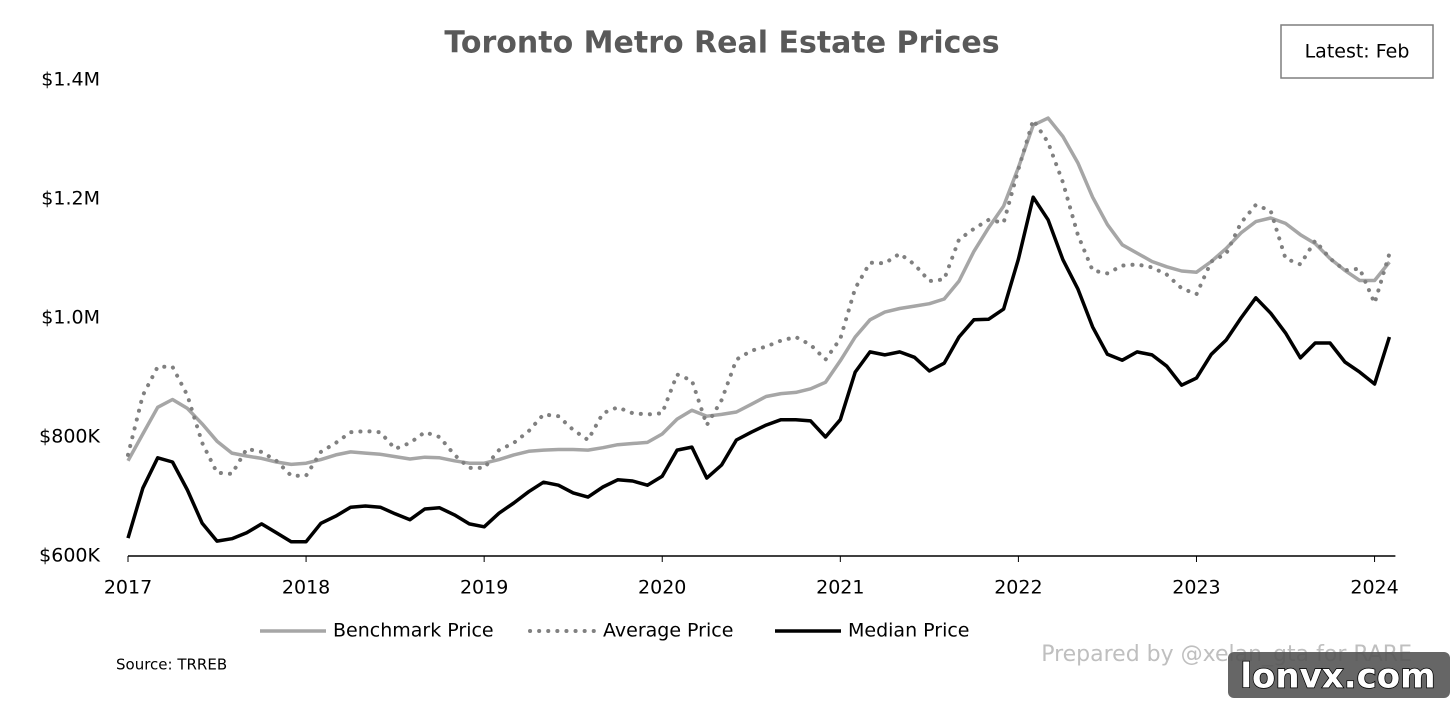  Describe the element at coordinates (1196, 588) in the screenshot. I see `x-tick-label: 2023` at that location.